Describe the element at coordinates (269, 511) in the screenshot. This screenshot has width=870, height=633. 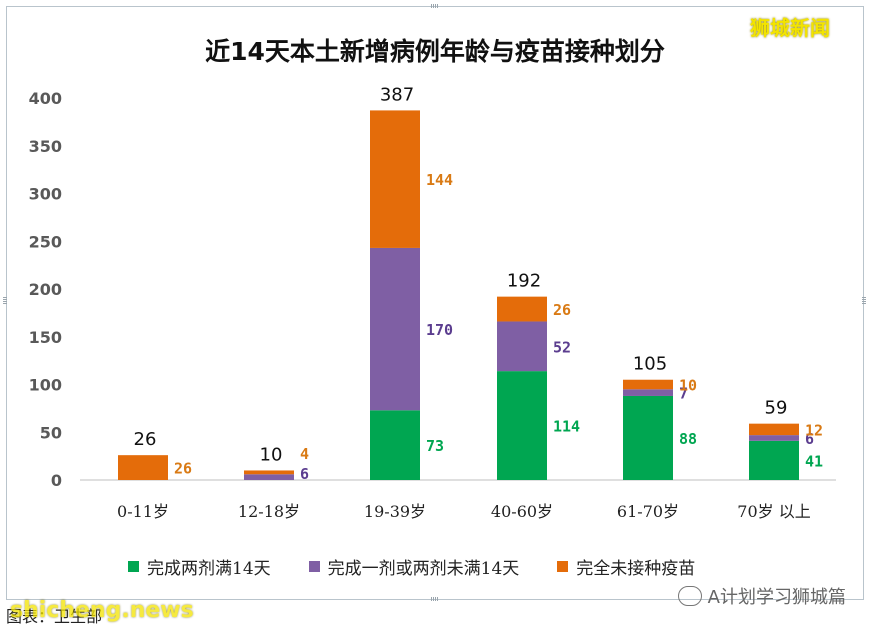
I see `x-category-label: 12-18岁` at that location.